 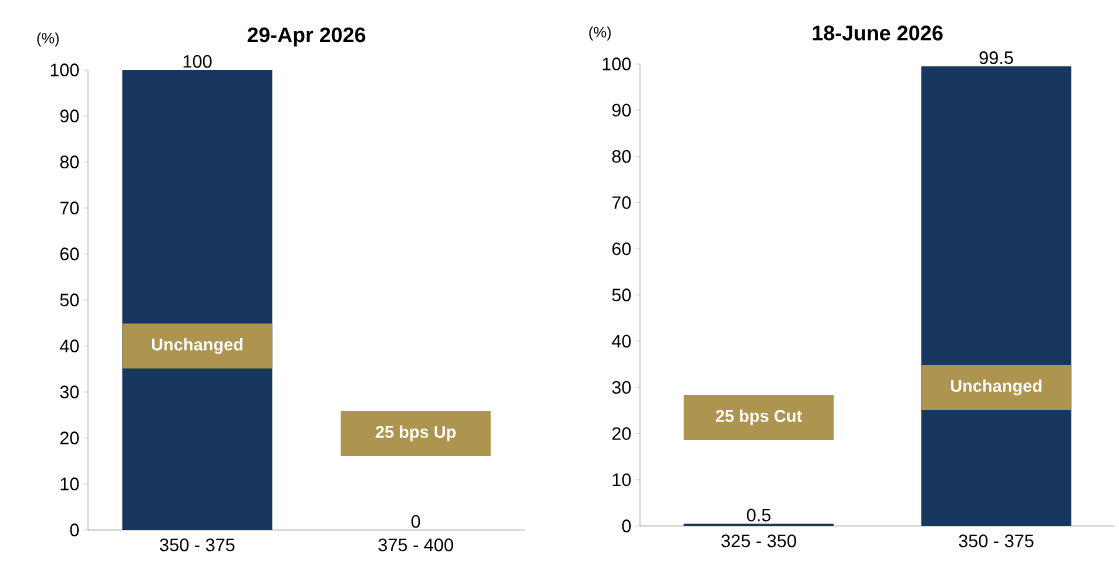 I want to click on x-tick-label: 325 - 350, so click(x=759, y=541).